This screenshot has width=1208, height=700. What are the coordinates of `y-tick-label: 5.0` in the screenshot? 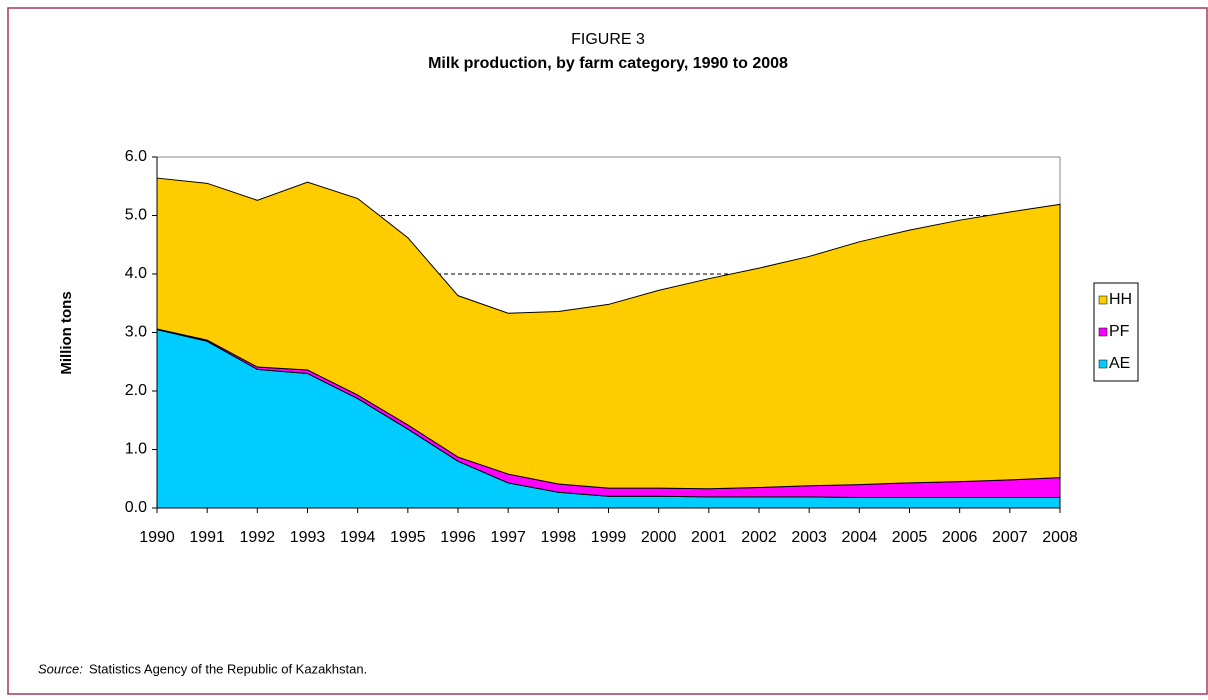 It's located at (136, 215).